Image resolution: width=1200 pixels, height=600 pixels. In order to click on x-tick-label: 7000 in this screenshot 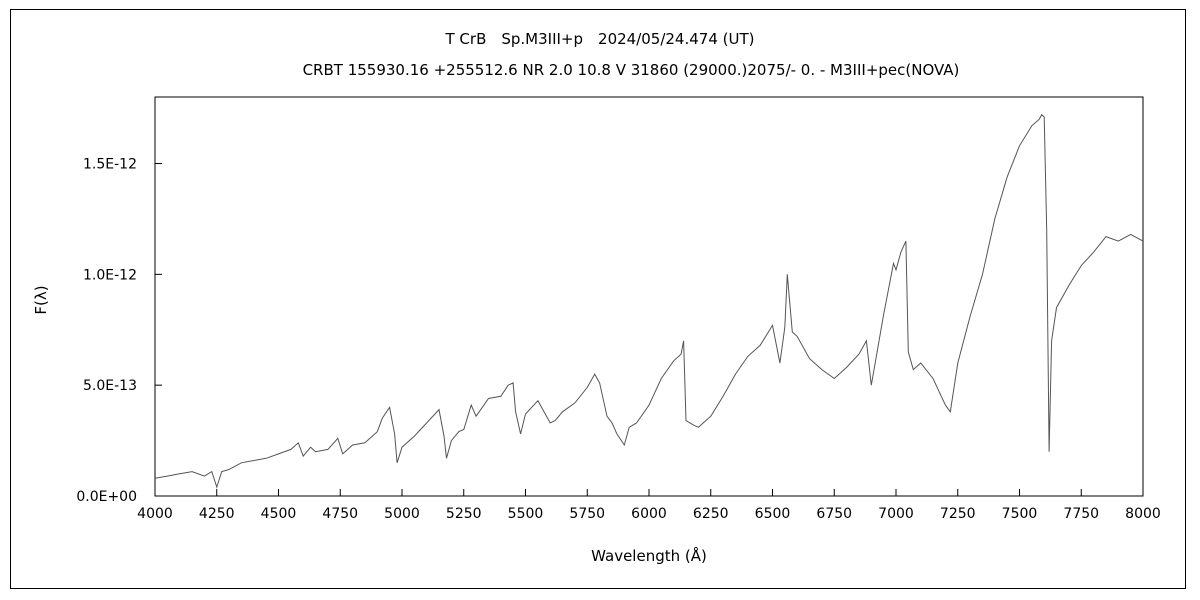, I will do `click(896, 514)`.